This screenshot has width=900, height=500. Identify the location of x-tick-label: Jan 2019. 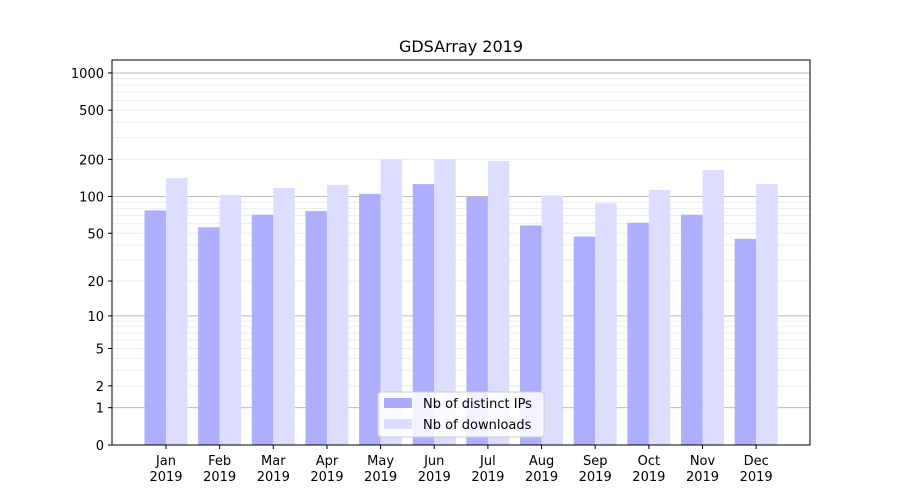
(165, 469).